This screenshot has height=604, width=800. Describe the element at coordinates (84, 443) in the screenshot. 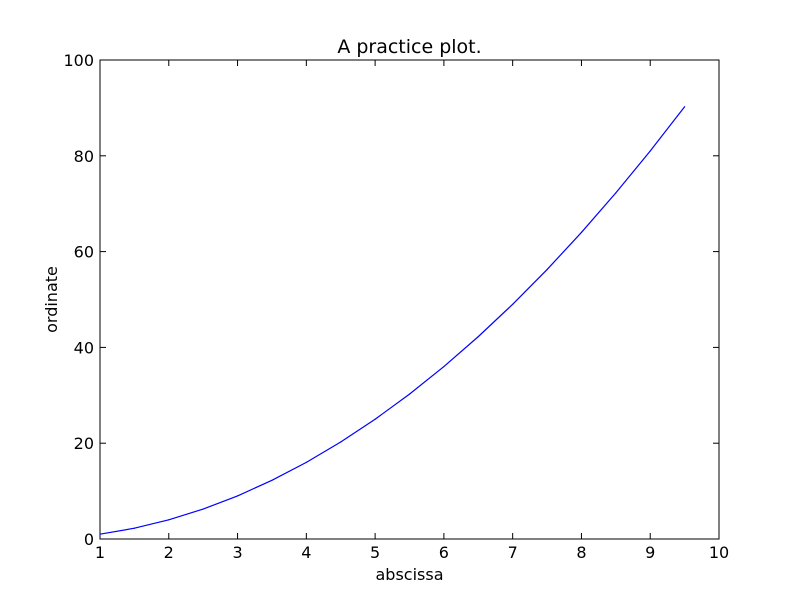

I see `y-tick-label: 20` at that location.